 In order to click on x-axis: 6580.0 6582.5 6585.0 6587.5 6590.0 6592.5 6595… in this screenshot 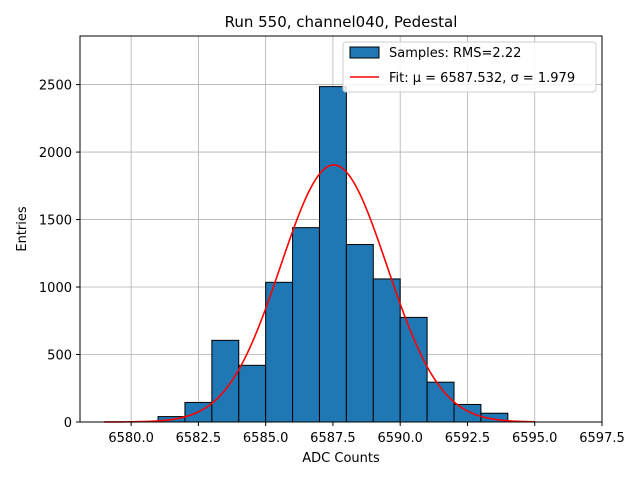, I will do `click(366, 434)`.